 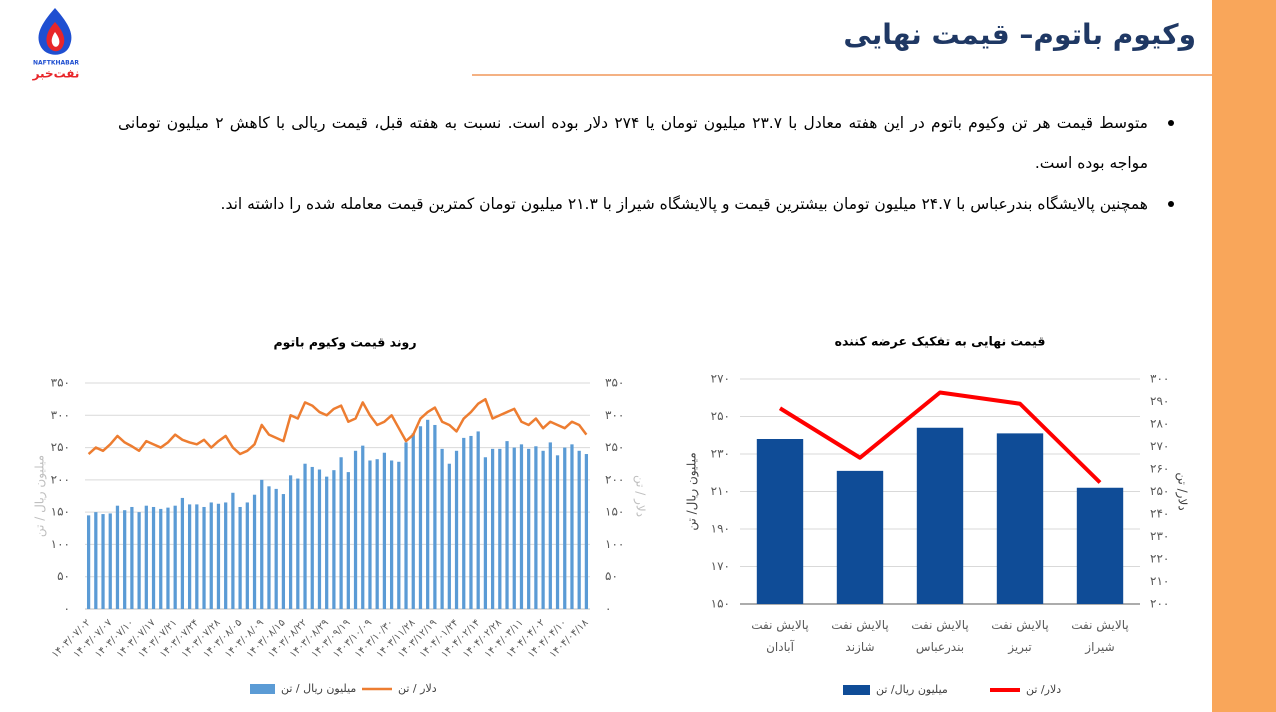 I want to click on legend-label: میلیون ریال/ تن, so click(x=912, y=689).